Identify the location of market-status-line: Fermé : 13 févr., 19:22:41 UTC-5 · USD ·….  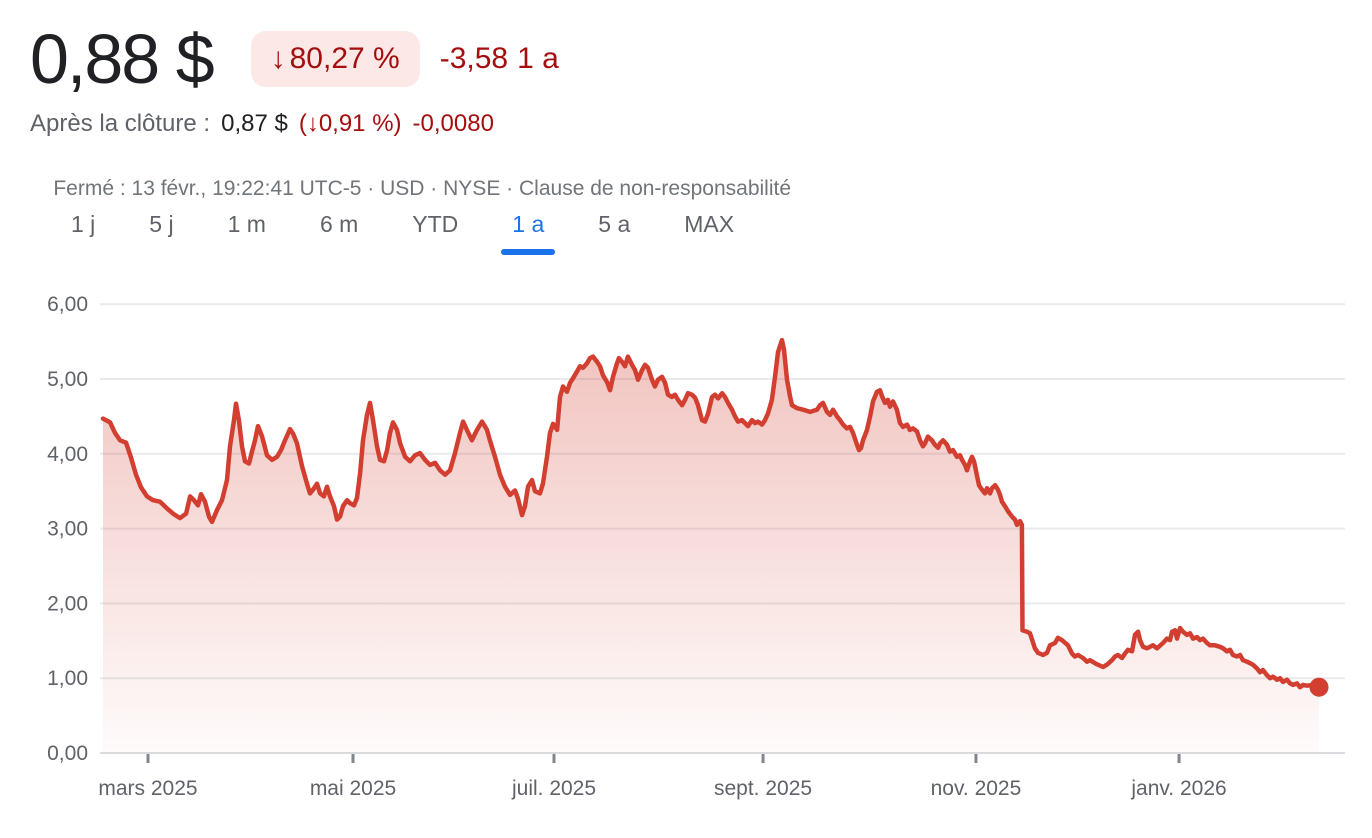
(410, 189).